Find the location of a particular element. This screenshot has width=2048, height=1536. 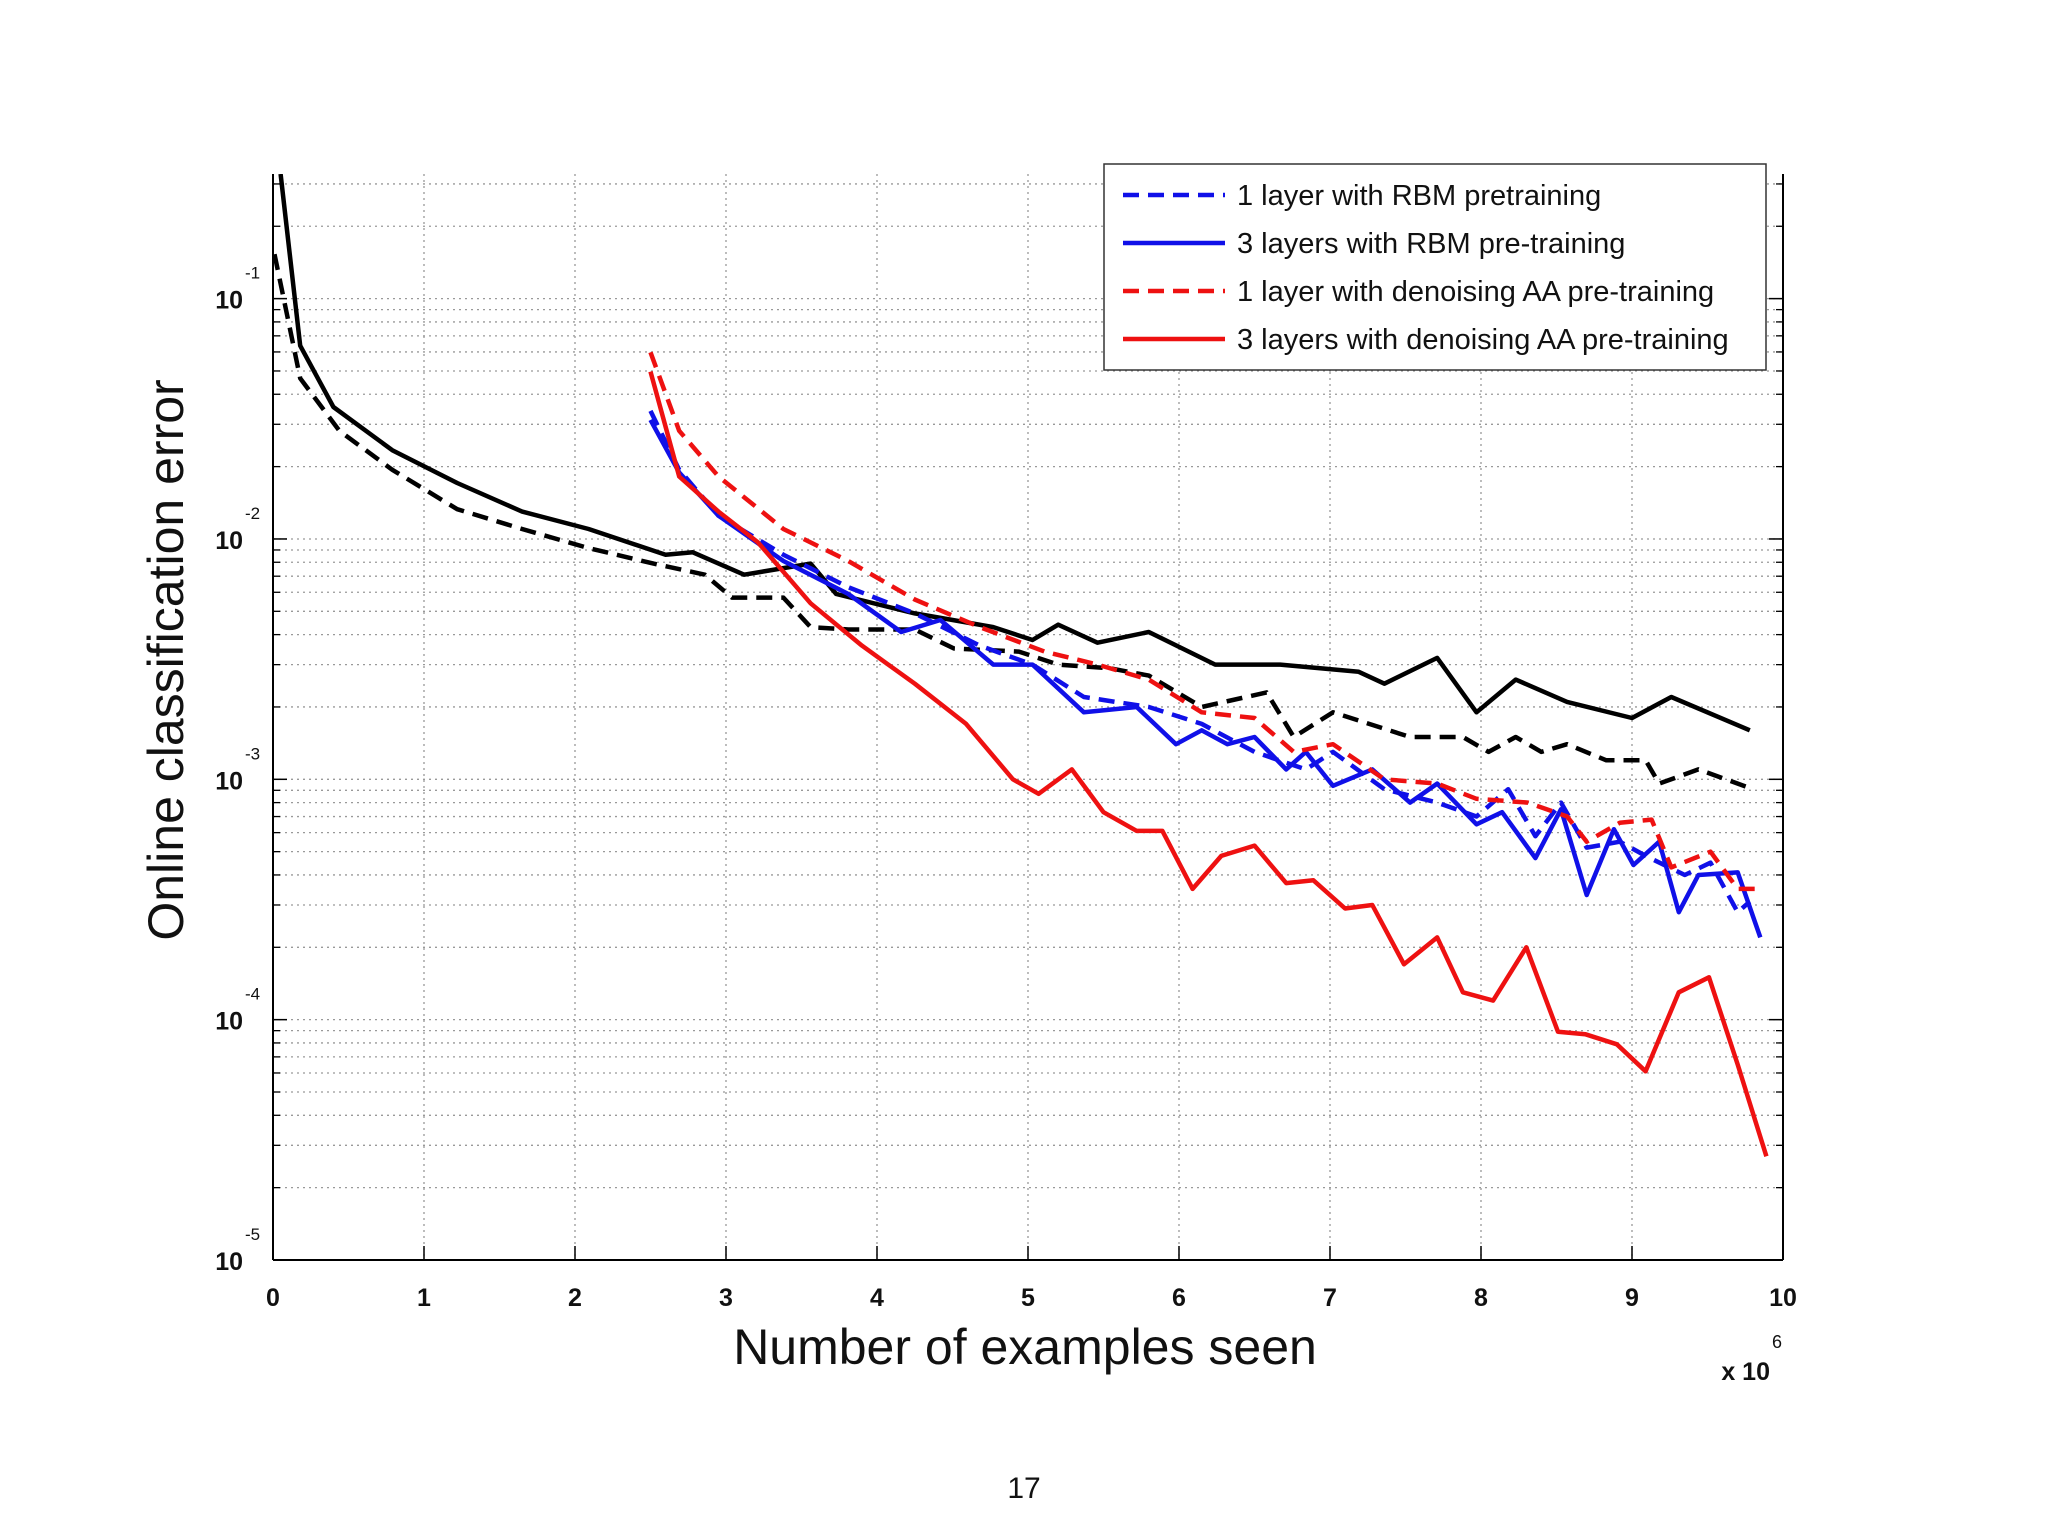

x-scale-exponent: 6 is located at coordinates (1777, 1342).